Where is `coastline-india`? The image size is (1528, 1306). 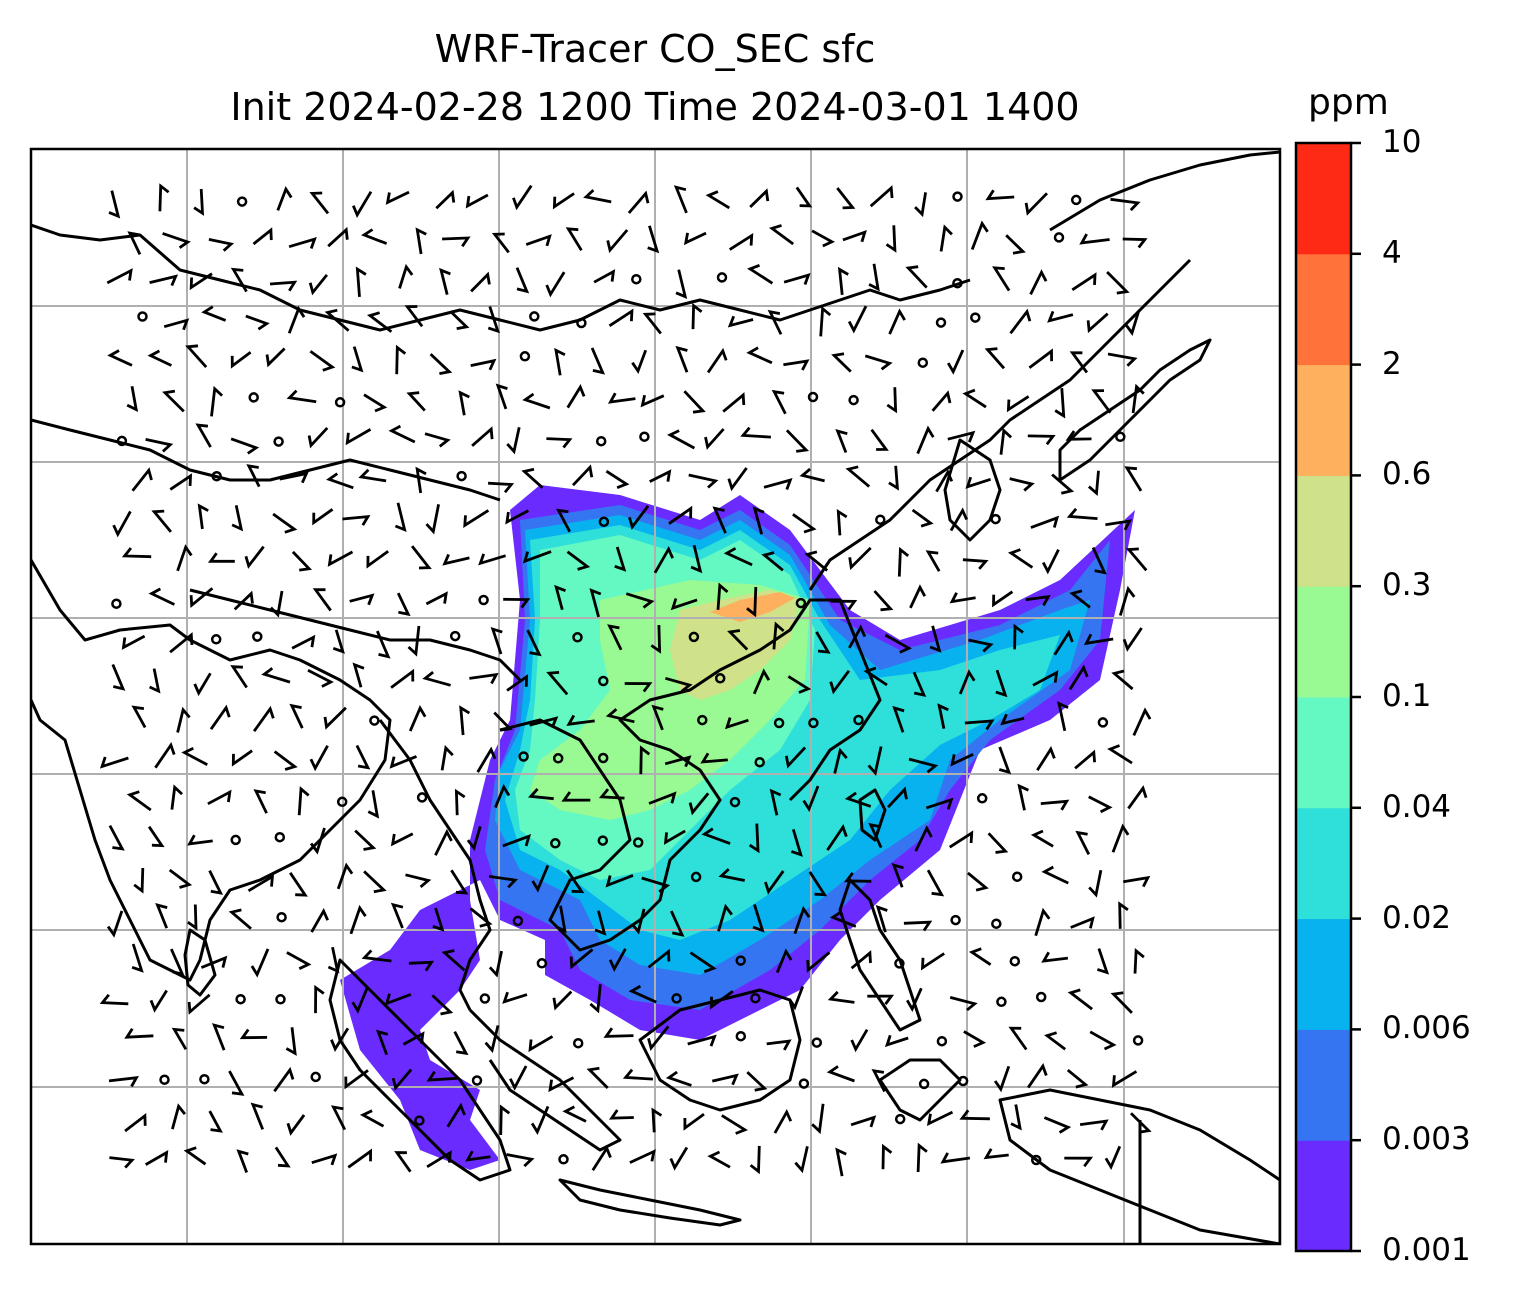 coastline-india is located at coordinates (211, 770).